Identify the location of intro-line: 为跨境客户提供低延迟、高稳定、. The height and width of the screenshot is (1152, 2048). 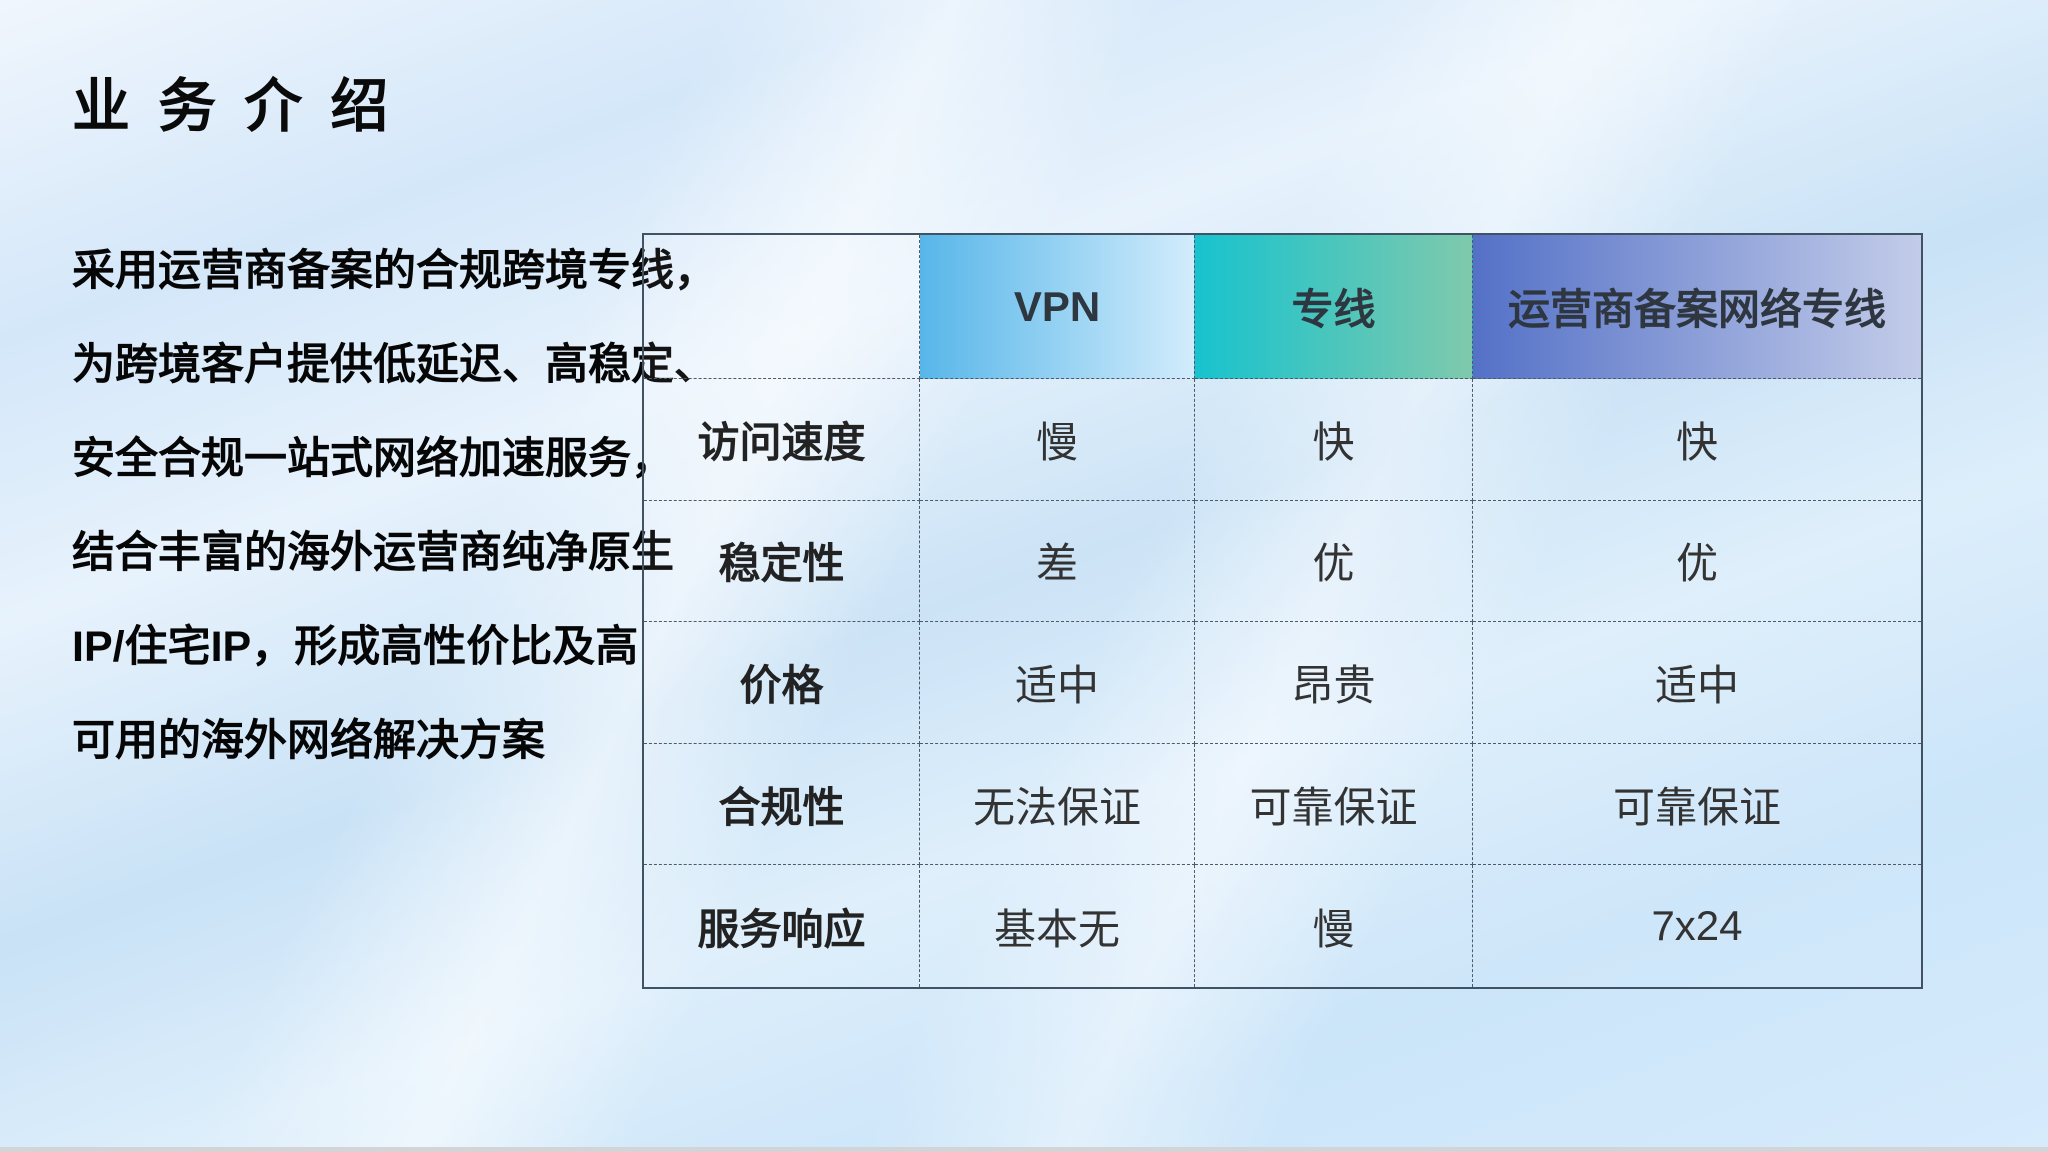
(394, 365).